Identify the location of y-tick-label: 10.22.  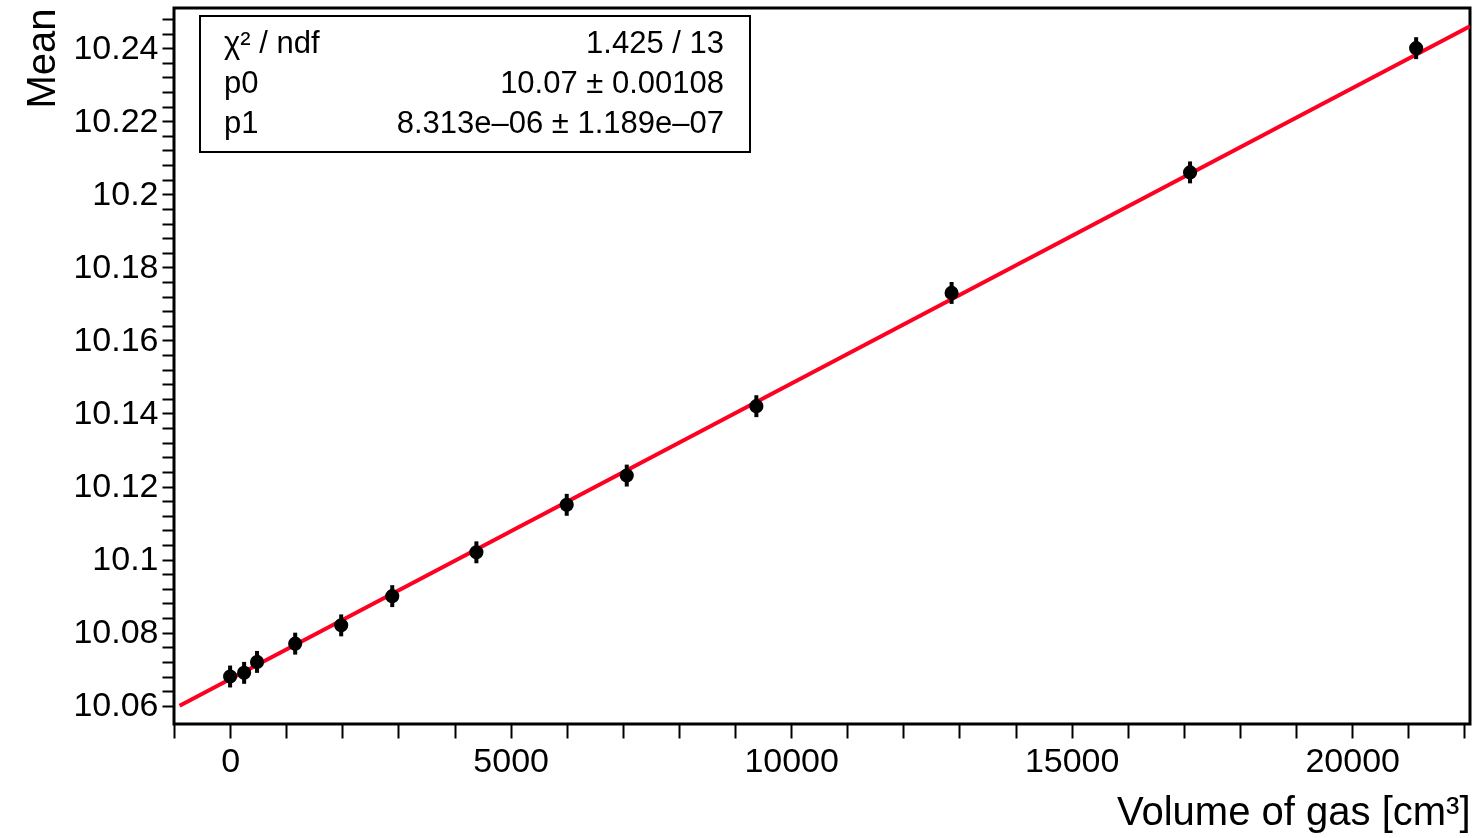
(116, 119).